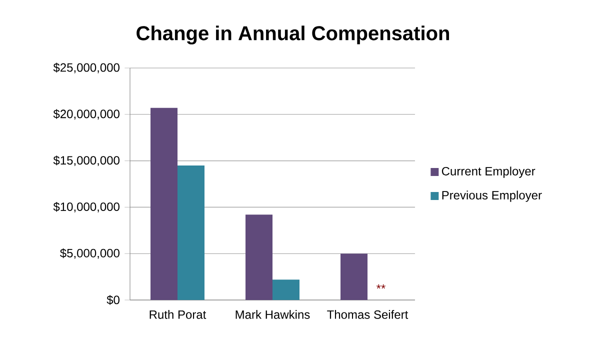 Image resolution: width=600 pixels, height=350 pixels. Describe the element at coordinates (113, 300) in the screenshot. I see `y-tick-label: $0` at that location.